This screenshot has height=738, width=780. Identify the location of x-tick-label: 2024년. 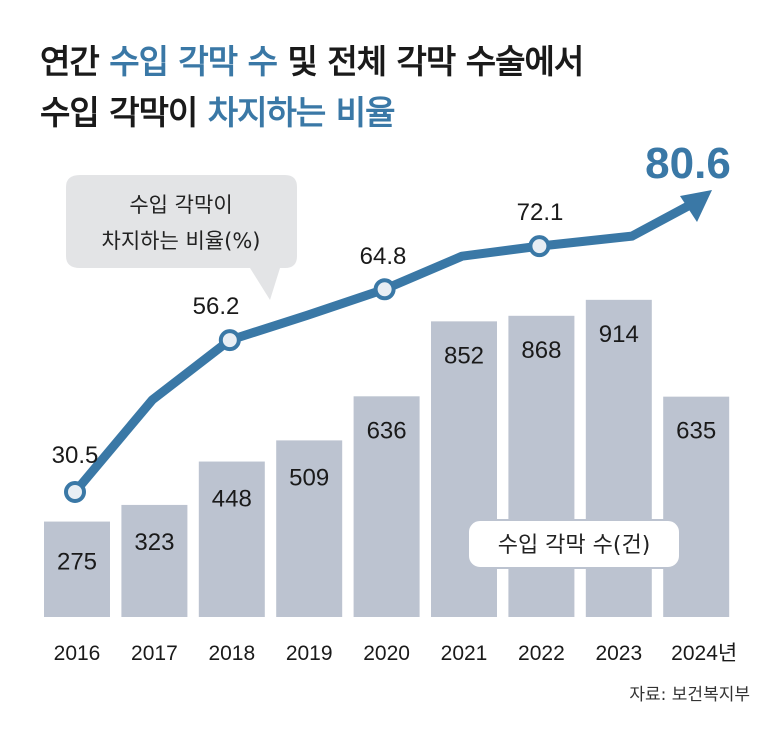
(704, 653).